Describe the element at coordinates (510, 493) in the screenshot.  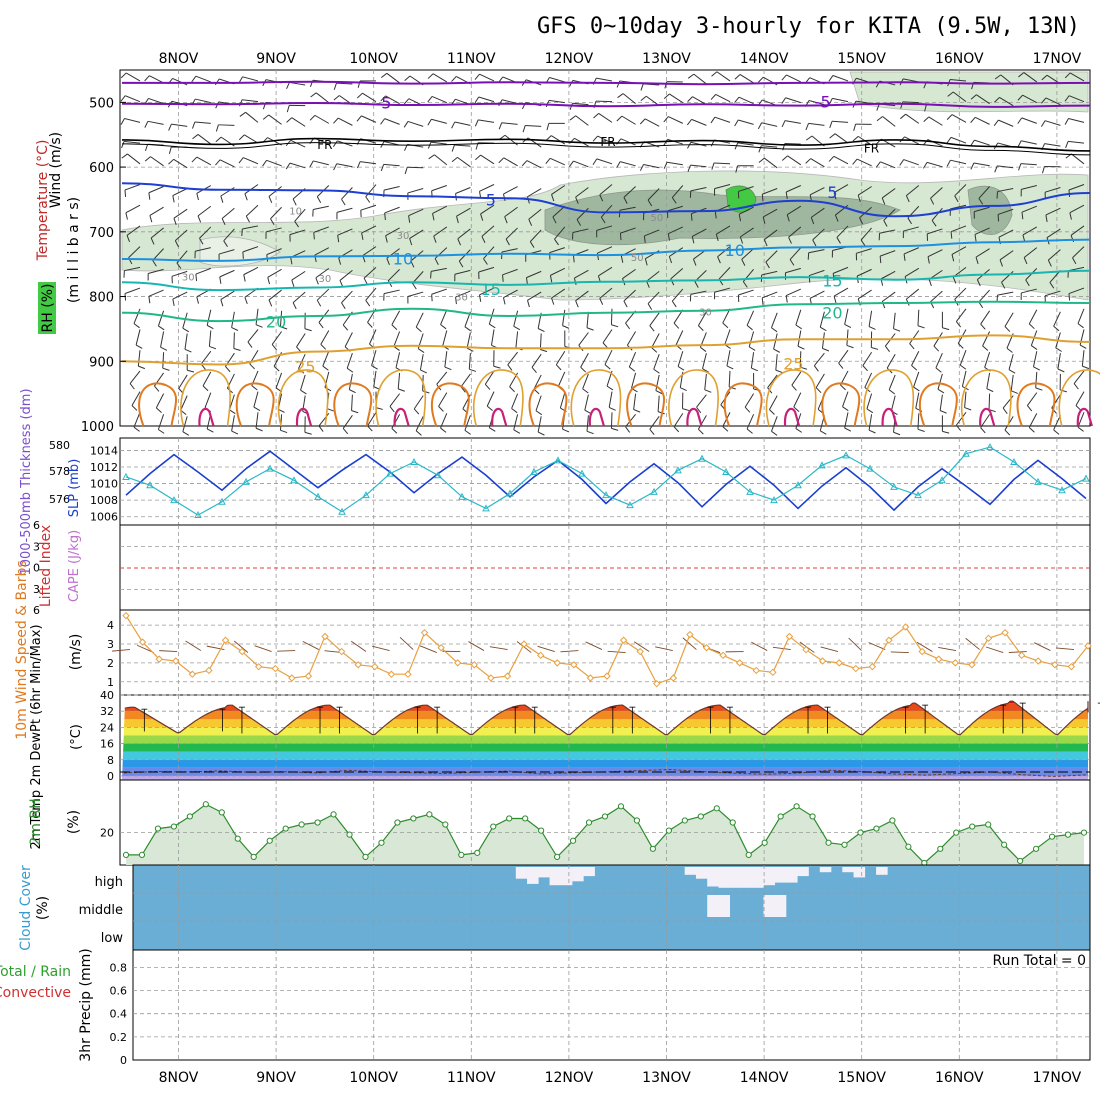
I see `thickness-marker` at that location.